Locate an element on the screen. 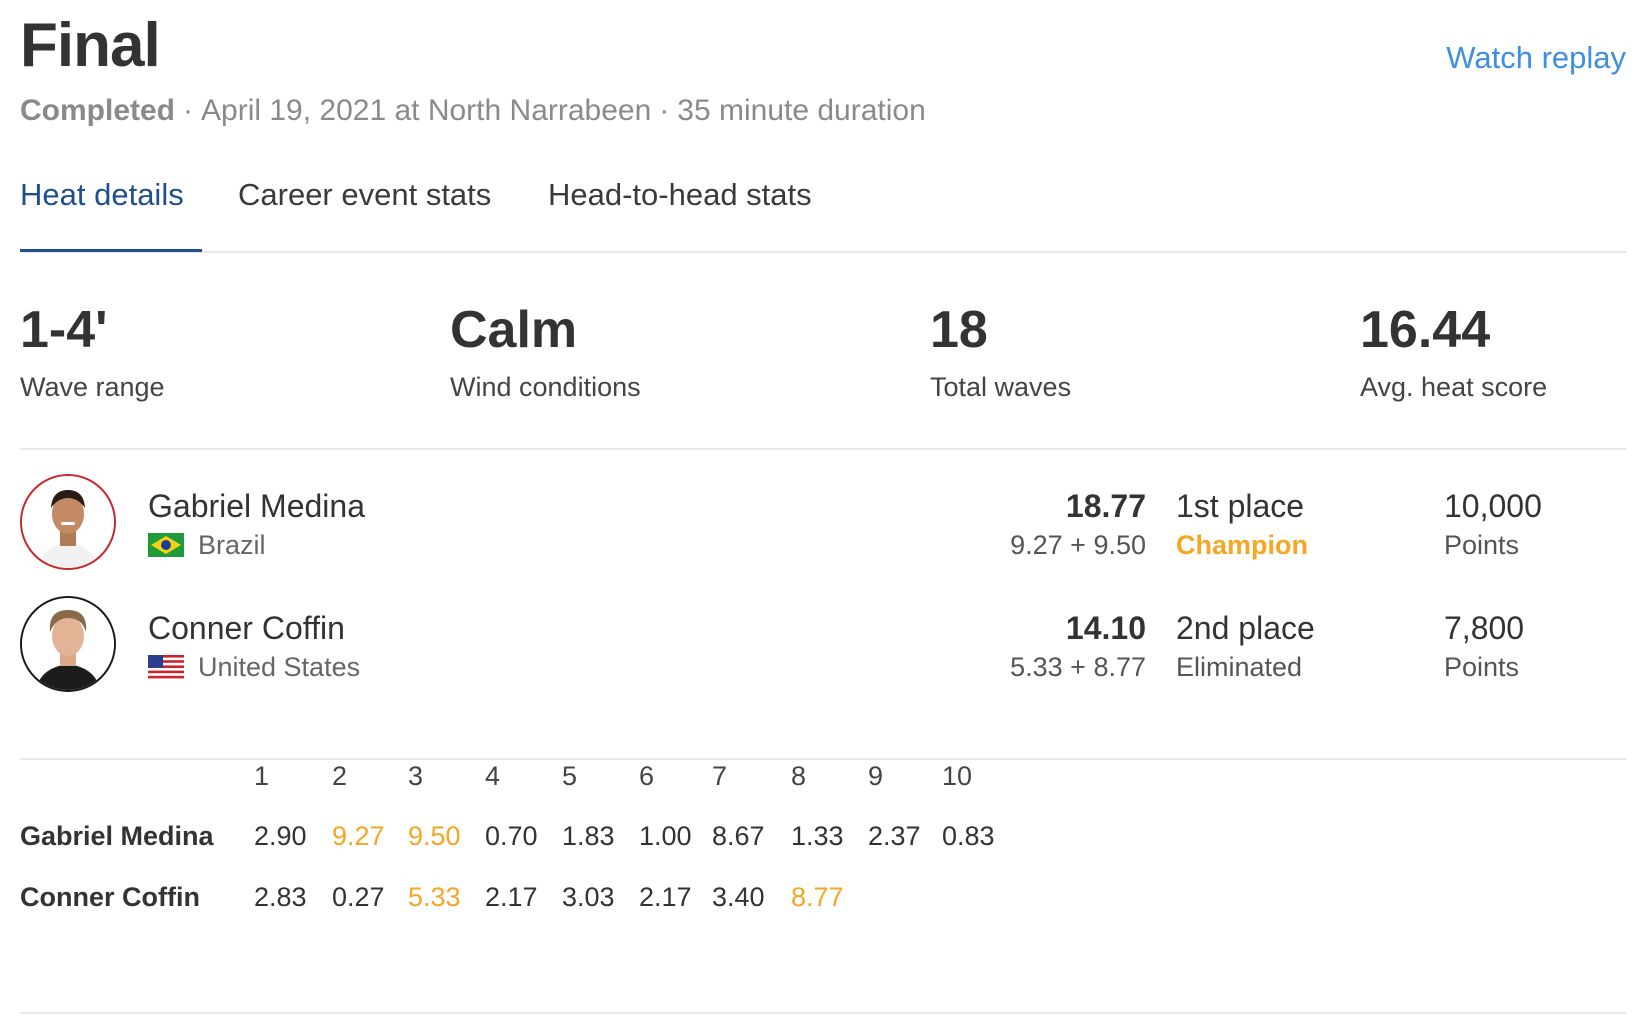 The width and height of the screenshot is (1646, 1028). stat-avg-heat-score: 16.44 Avg. heat score is located at coordinates (1453, 352).